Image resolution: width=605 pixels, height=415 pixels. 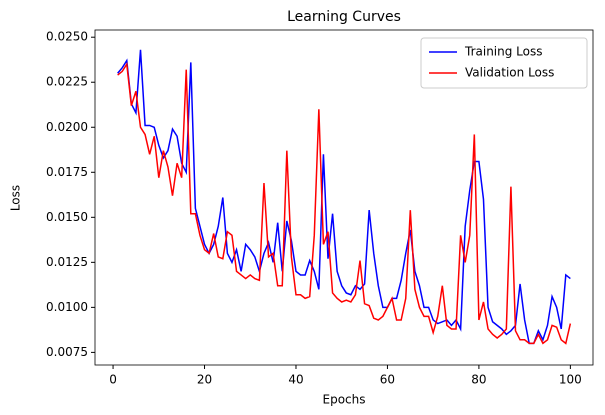 I want to click on x-tick-label: 80, so click(x=478, y=380).